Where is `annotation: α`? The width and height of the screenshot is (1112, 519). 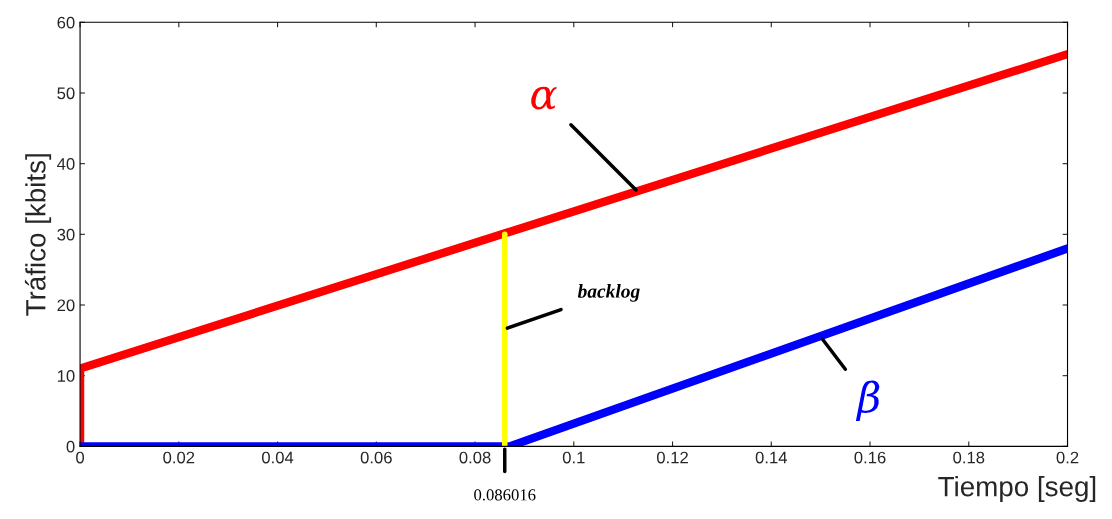
annotation: α is located at coordinates (544, 98).